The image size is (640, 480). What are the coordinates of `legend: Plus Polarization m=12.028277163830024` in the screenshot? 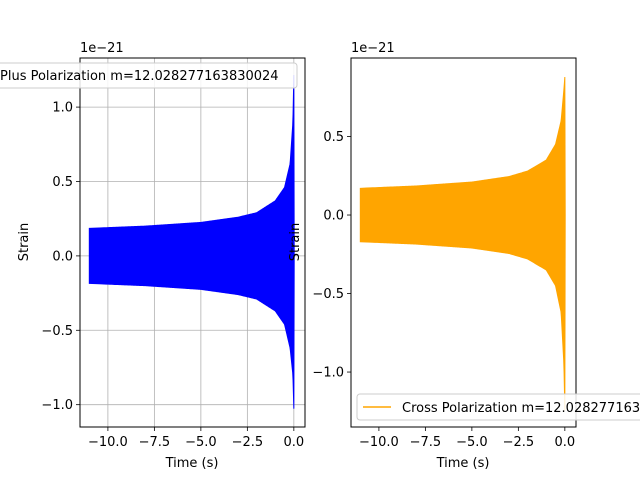 It's located at (149, 75).